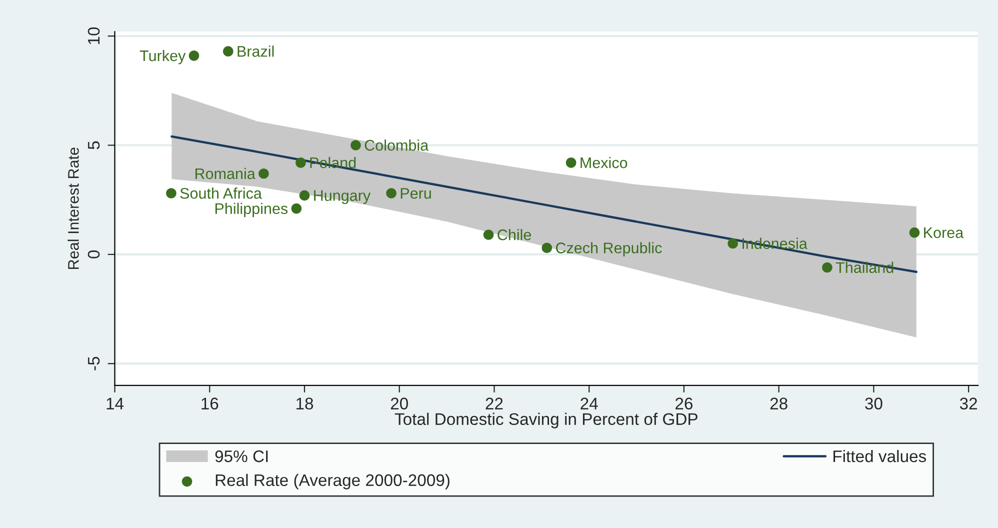 The height and width of the screenshot is (528, 998). Describe the element at coordinates (546, 420) in the screenshot. I see `x-axis-title: Total Domestic Saving in Percent of GDP` at that location.